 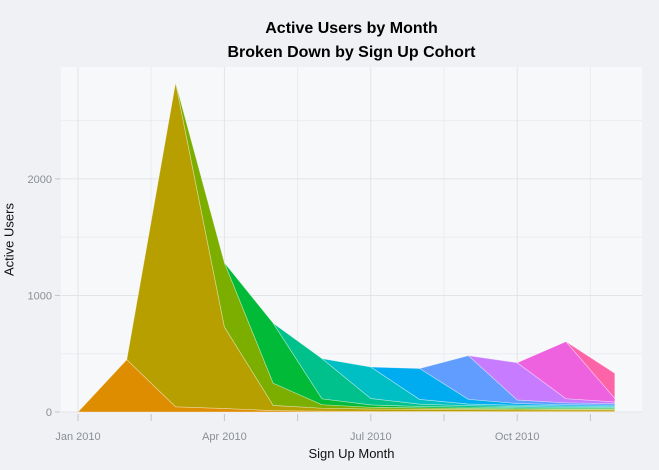 What do you see at coordinates (77, 437) in the screenshot?
I see `x-tick-label: Jan 2010` at bounding box center [77, 437].